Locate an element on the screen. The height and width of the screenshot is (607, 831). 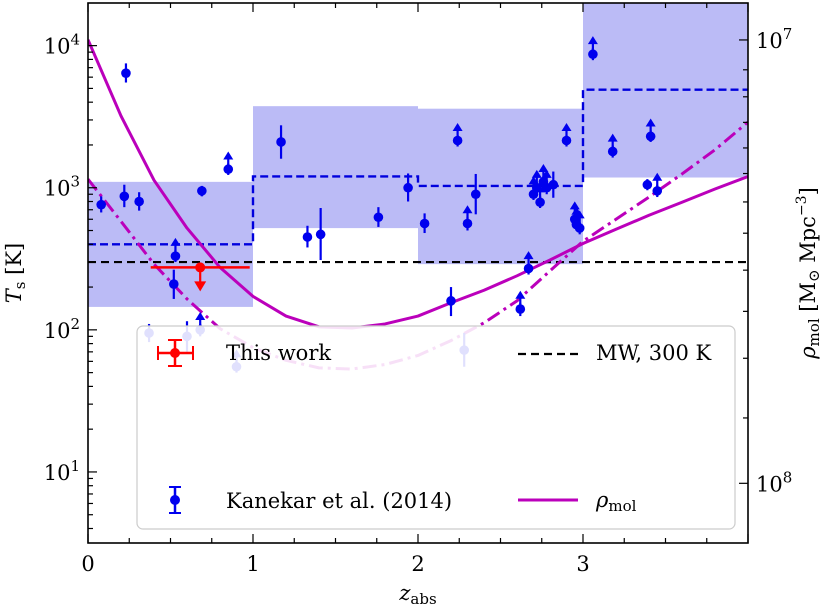
y-tick-label: 10² is located at coordinates (62, 329).